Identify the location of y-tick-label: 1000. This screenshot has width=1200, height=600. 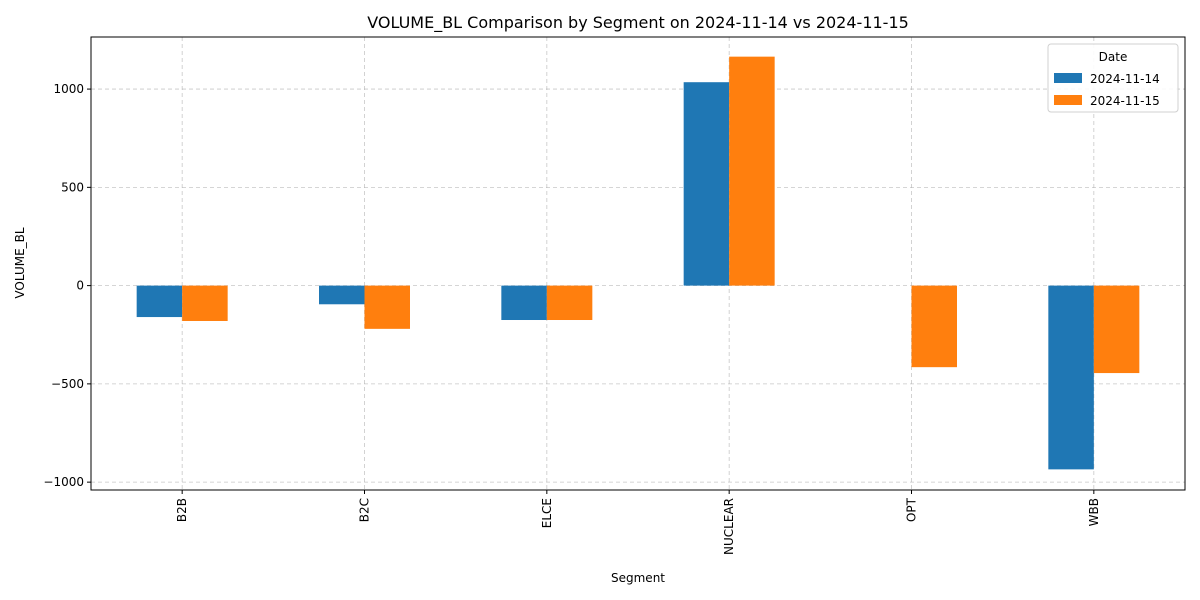
(68, 89).